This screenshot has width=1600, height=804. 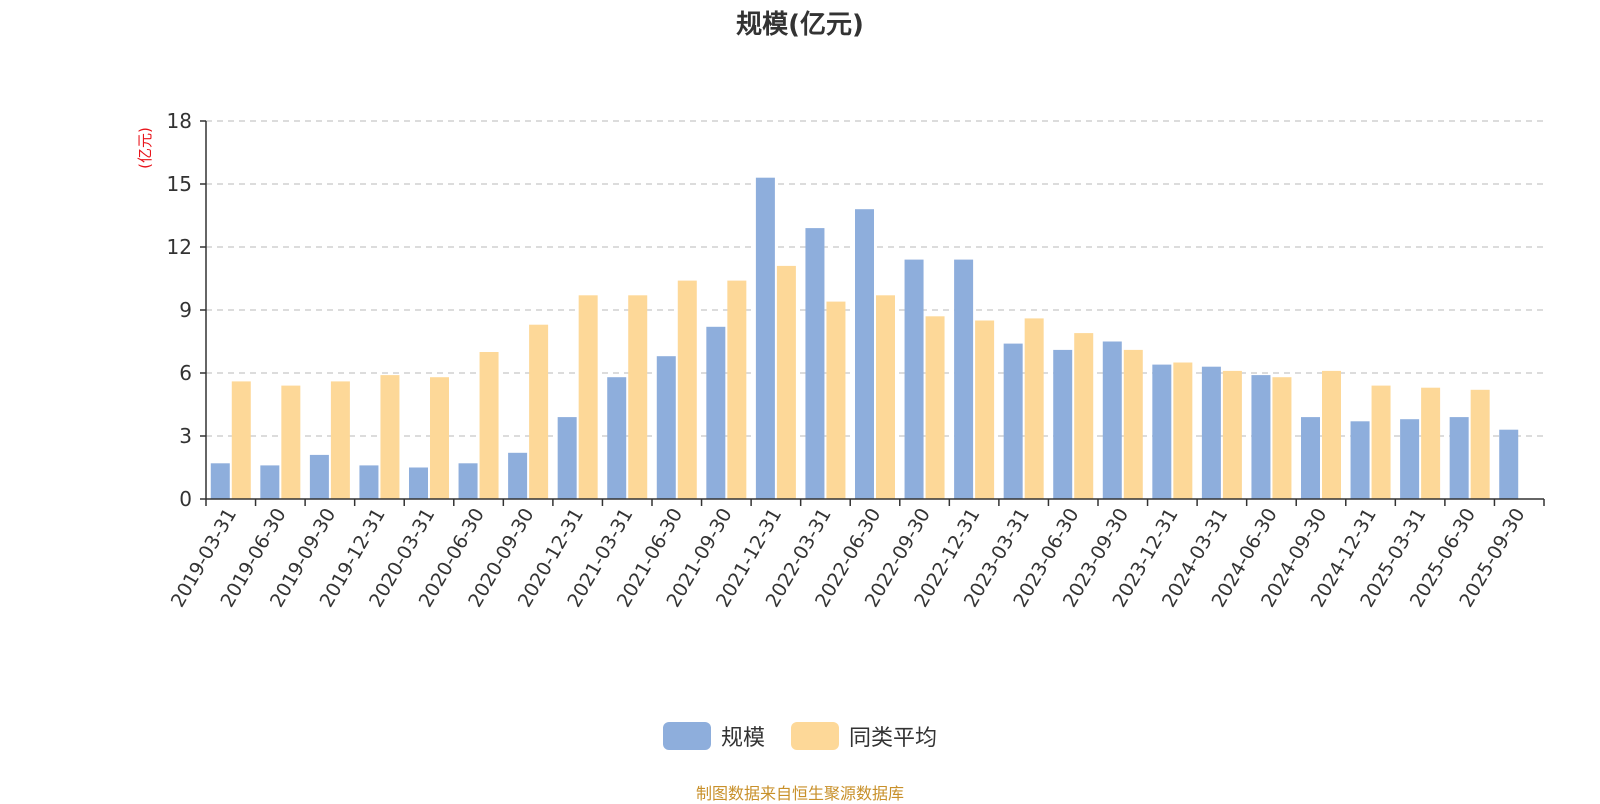 I want to click on chart-title: 规模(亿元), so click(x=800, y=25).